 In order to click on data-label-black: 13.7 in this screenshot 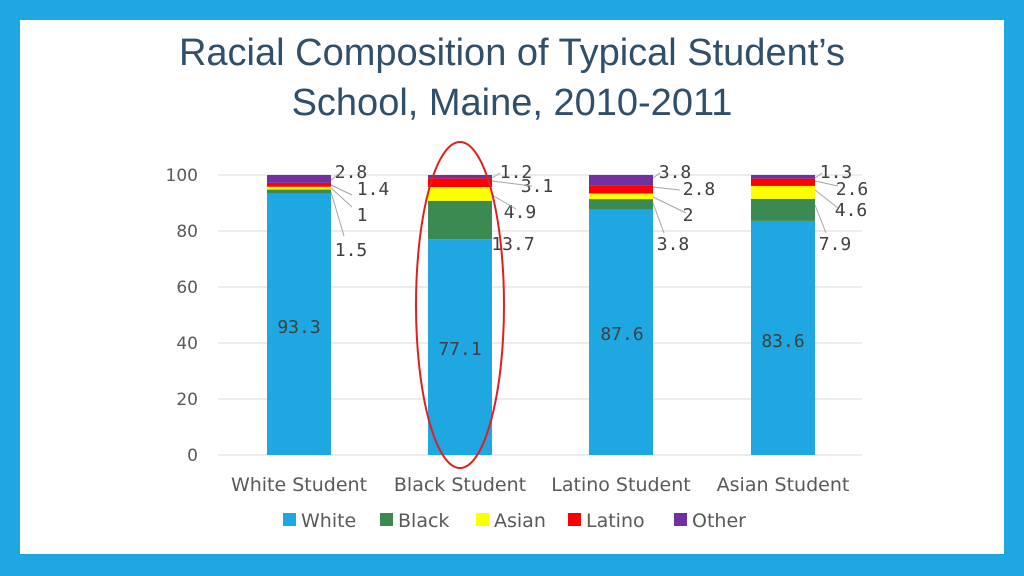, I will do `click(512, 244)`.